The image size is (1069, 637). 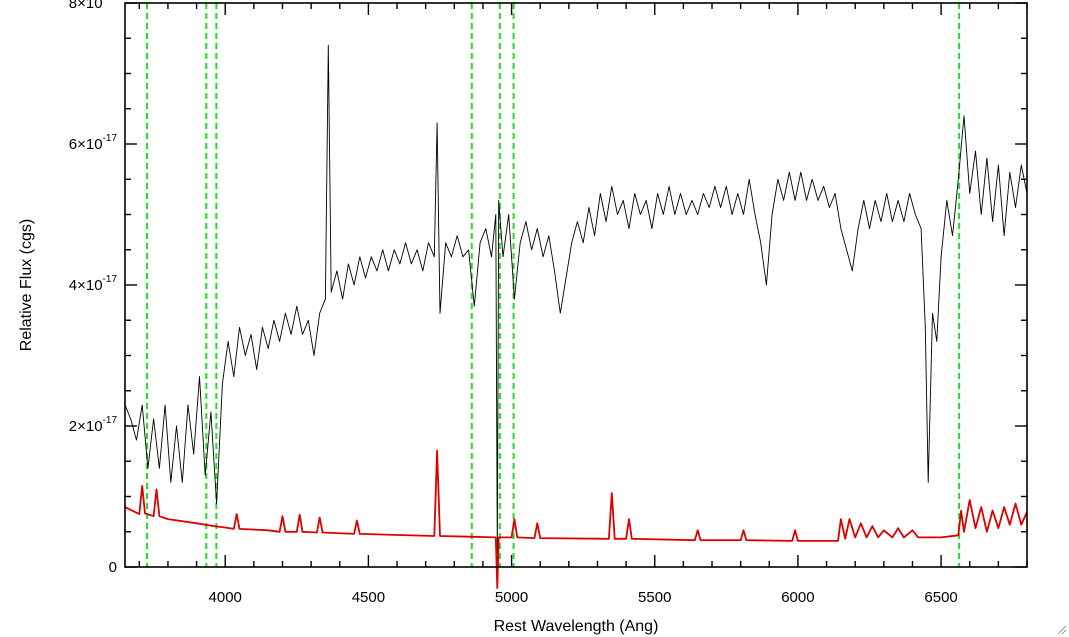 I want to click on x-tick-label: 4500, so click(x=368, y=597).